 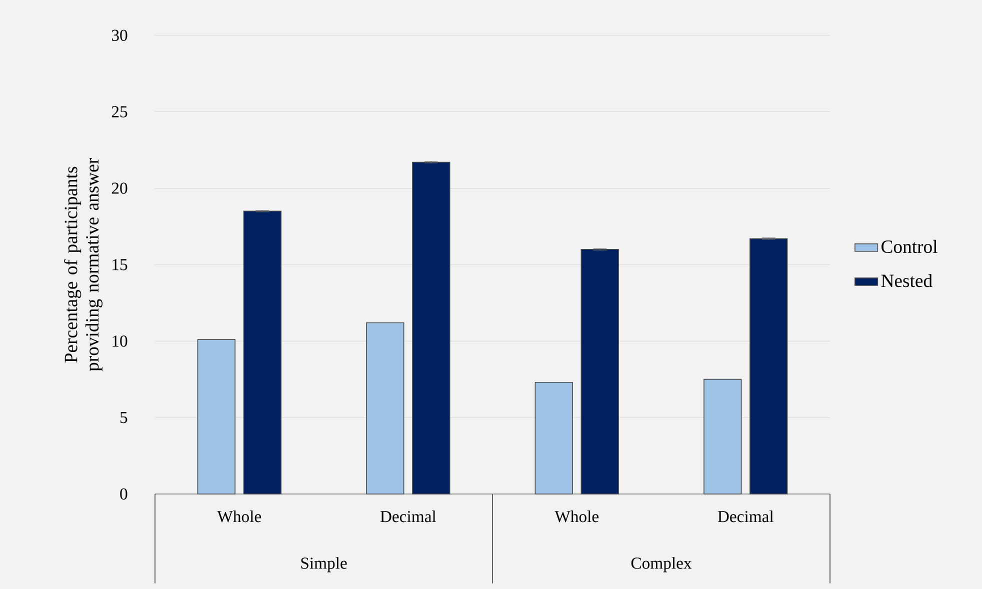 What do you see at coordinates (120, 341) in the screenshot?
I see `y-tick-label: 10` at bounding box center [120, 341].